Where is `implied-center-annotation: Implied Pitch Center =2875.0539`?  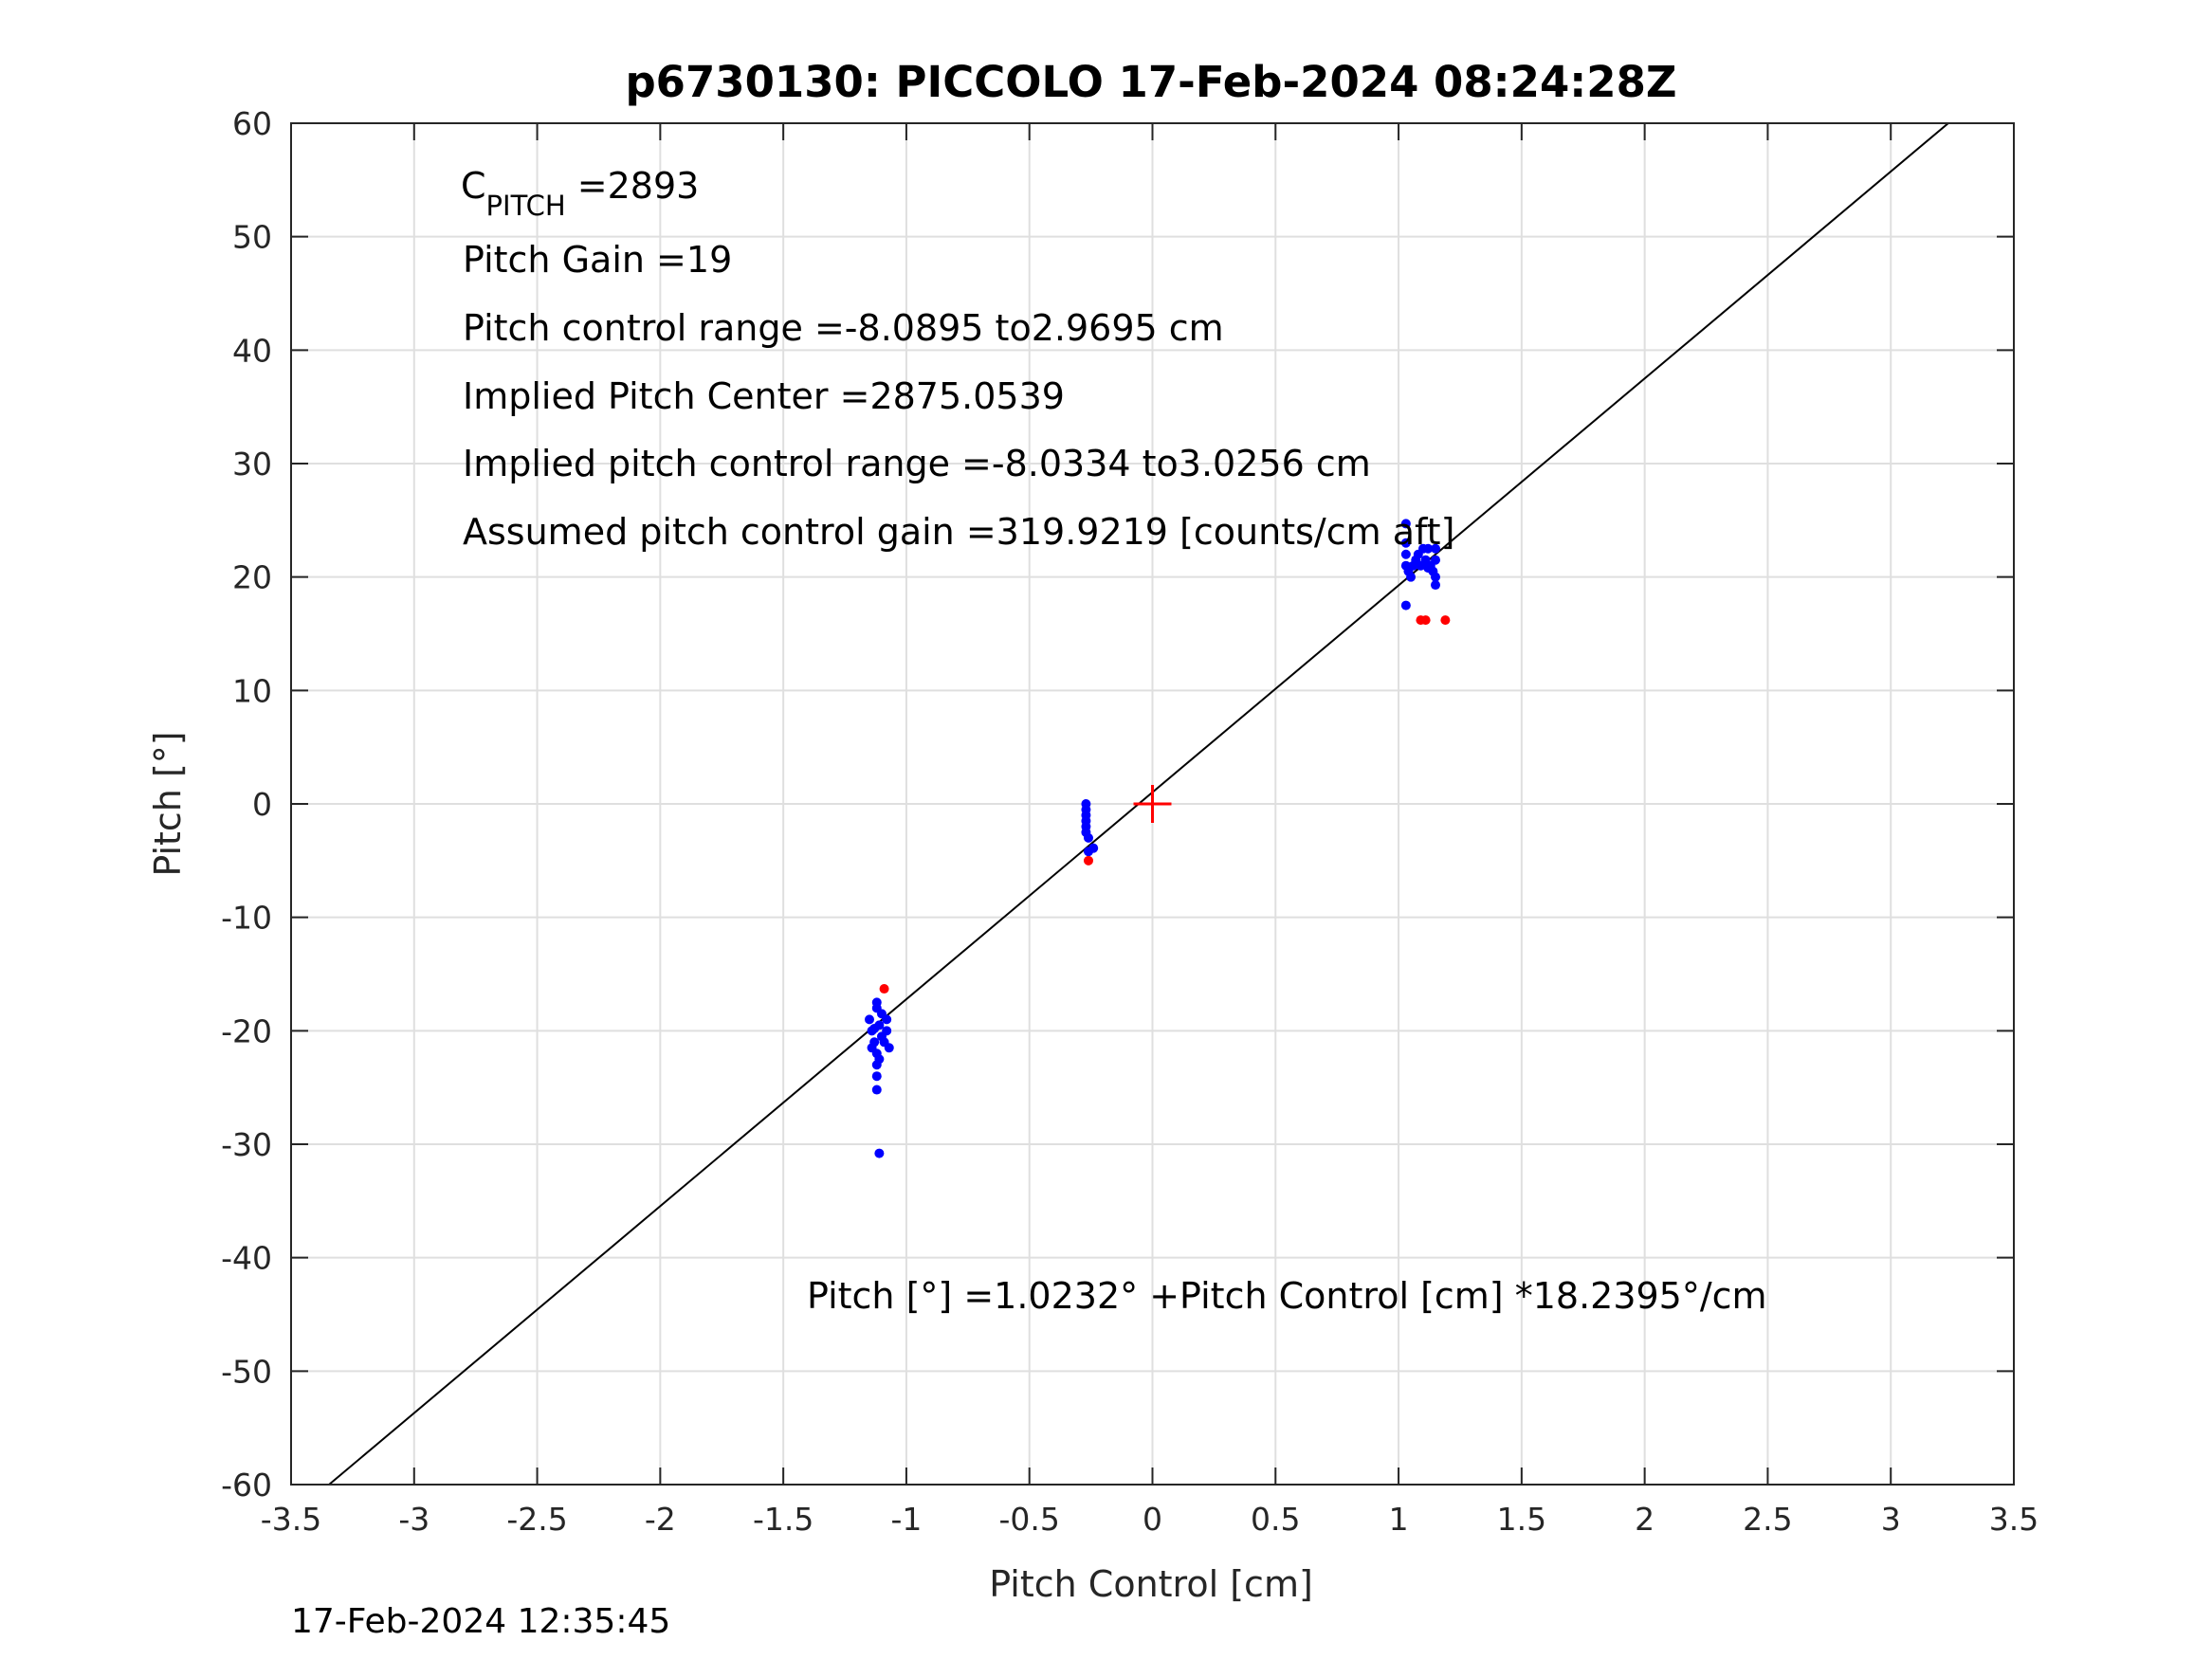
implied-center-annotation: Implied Pitch Center =2875.0539 is located at coordinates (764, 396).